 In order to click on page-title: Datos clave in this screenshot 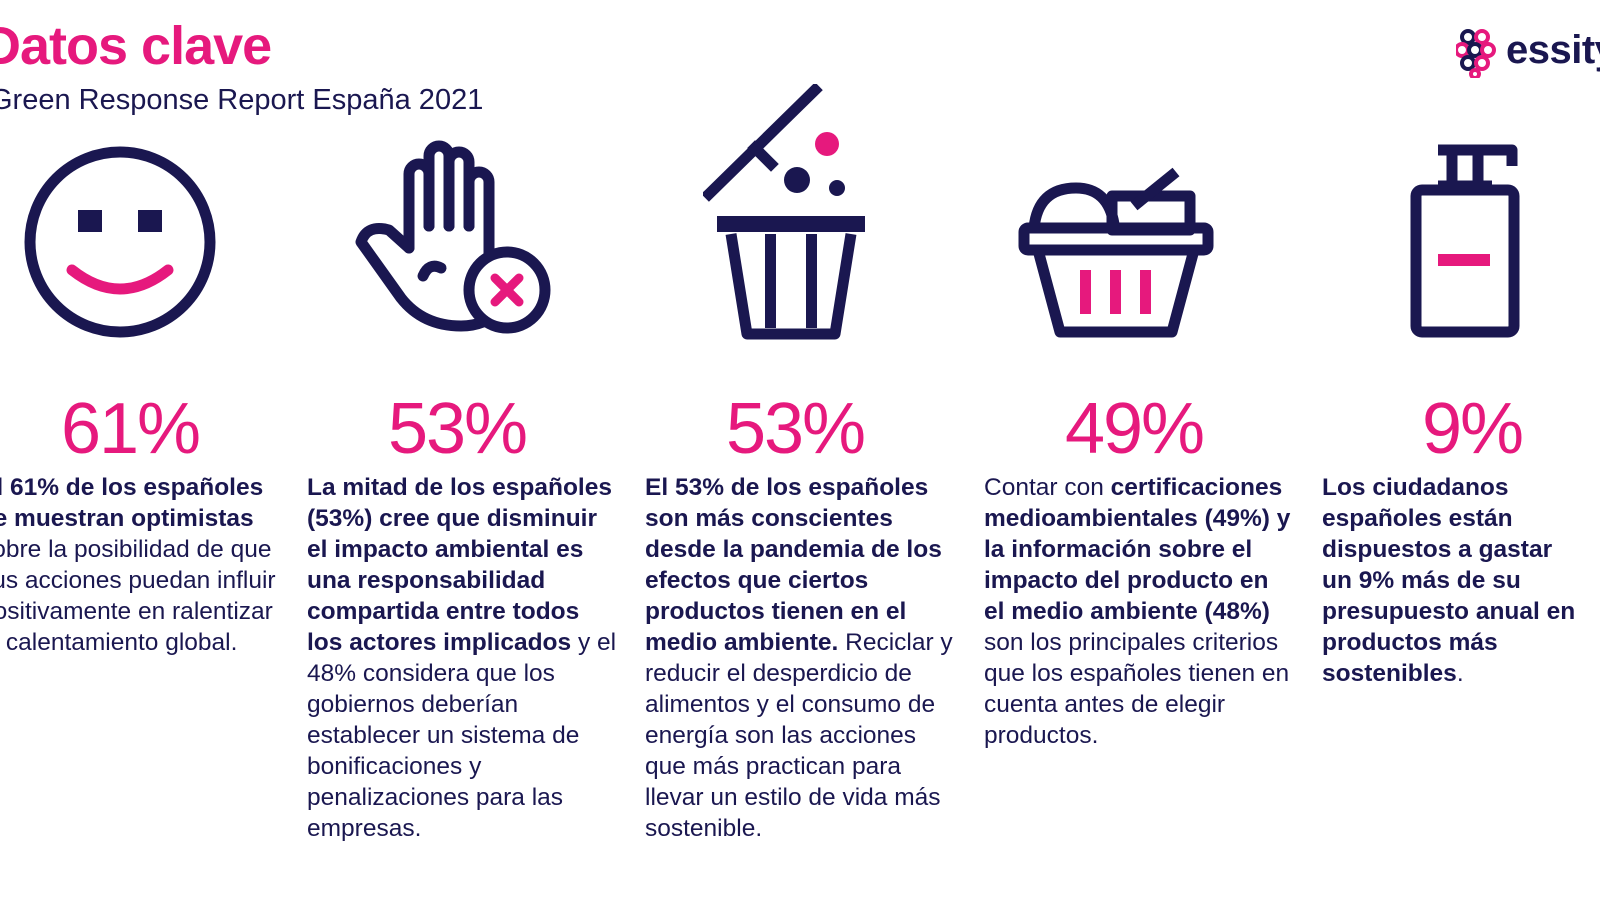, I will do `click(136, 46)`.